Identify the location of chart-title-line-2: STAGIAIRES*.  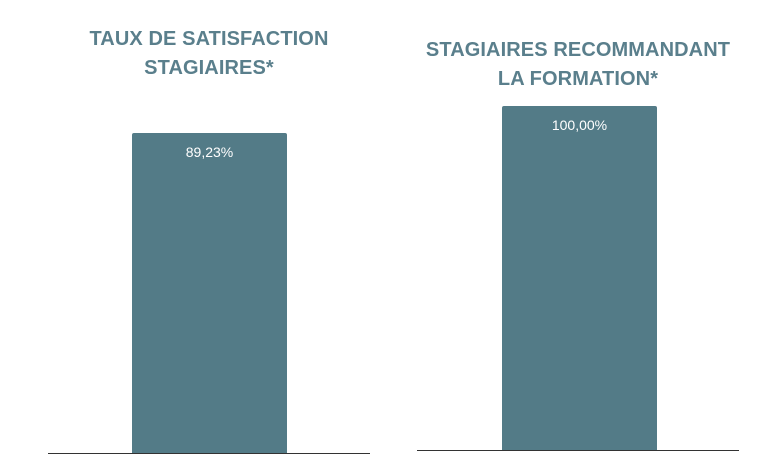
(209, 68).